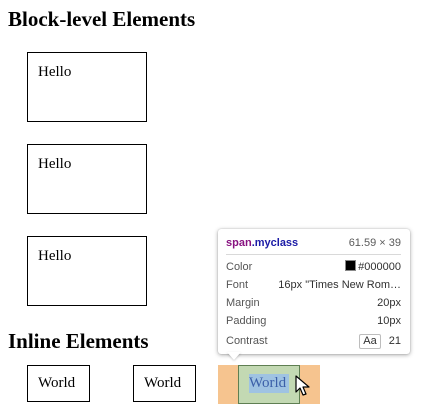 This screenshot has height=419, width=425. What do you see at coordinates (234, 356) in the screenshot?
I see `tooltip-arrow` at bounding box center [234, 356].